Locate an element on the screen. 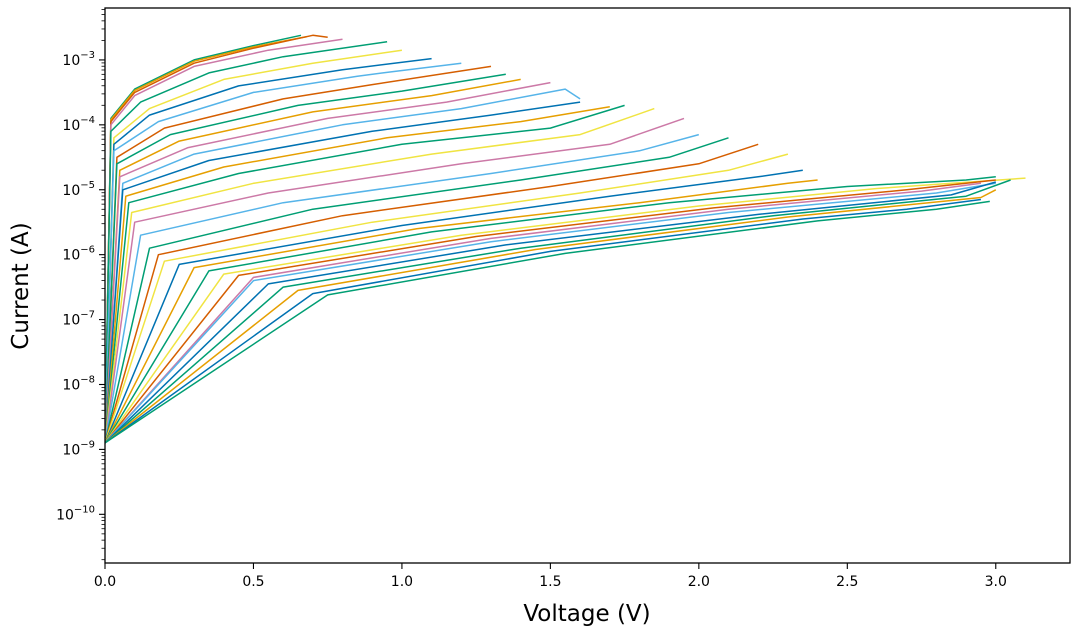 This screenshot has width=1075, height=630. y-tick-exponent: −3 is located at coordinates (87, 55).